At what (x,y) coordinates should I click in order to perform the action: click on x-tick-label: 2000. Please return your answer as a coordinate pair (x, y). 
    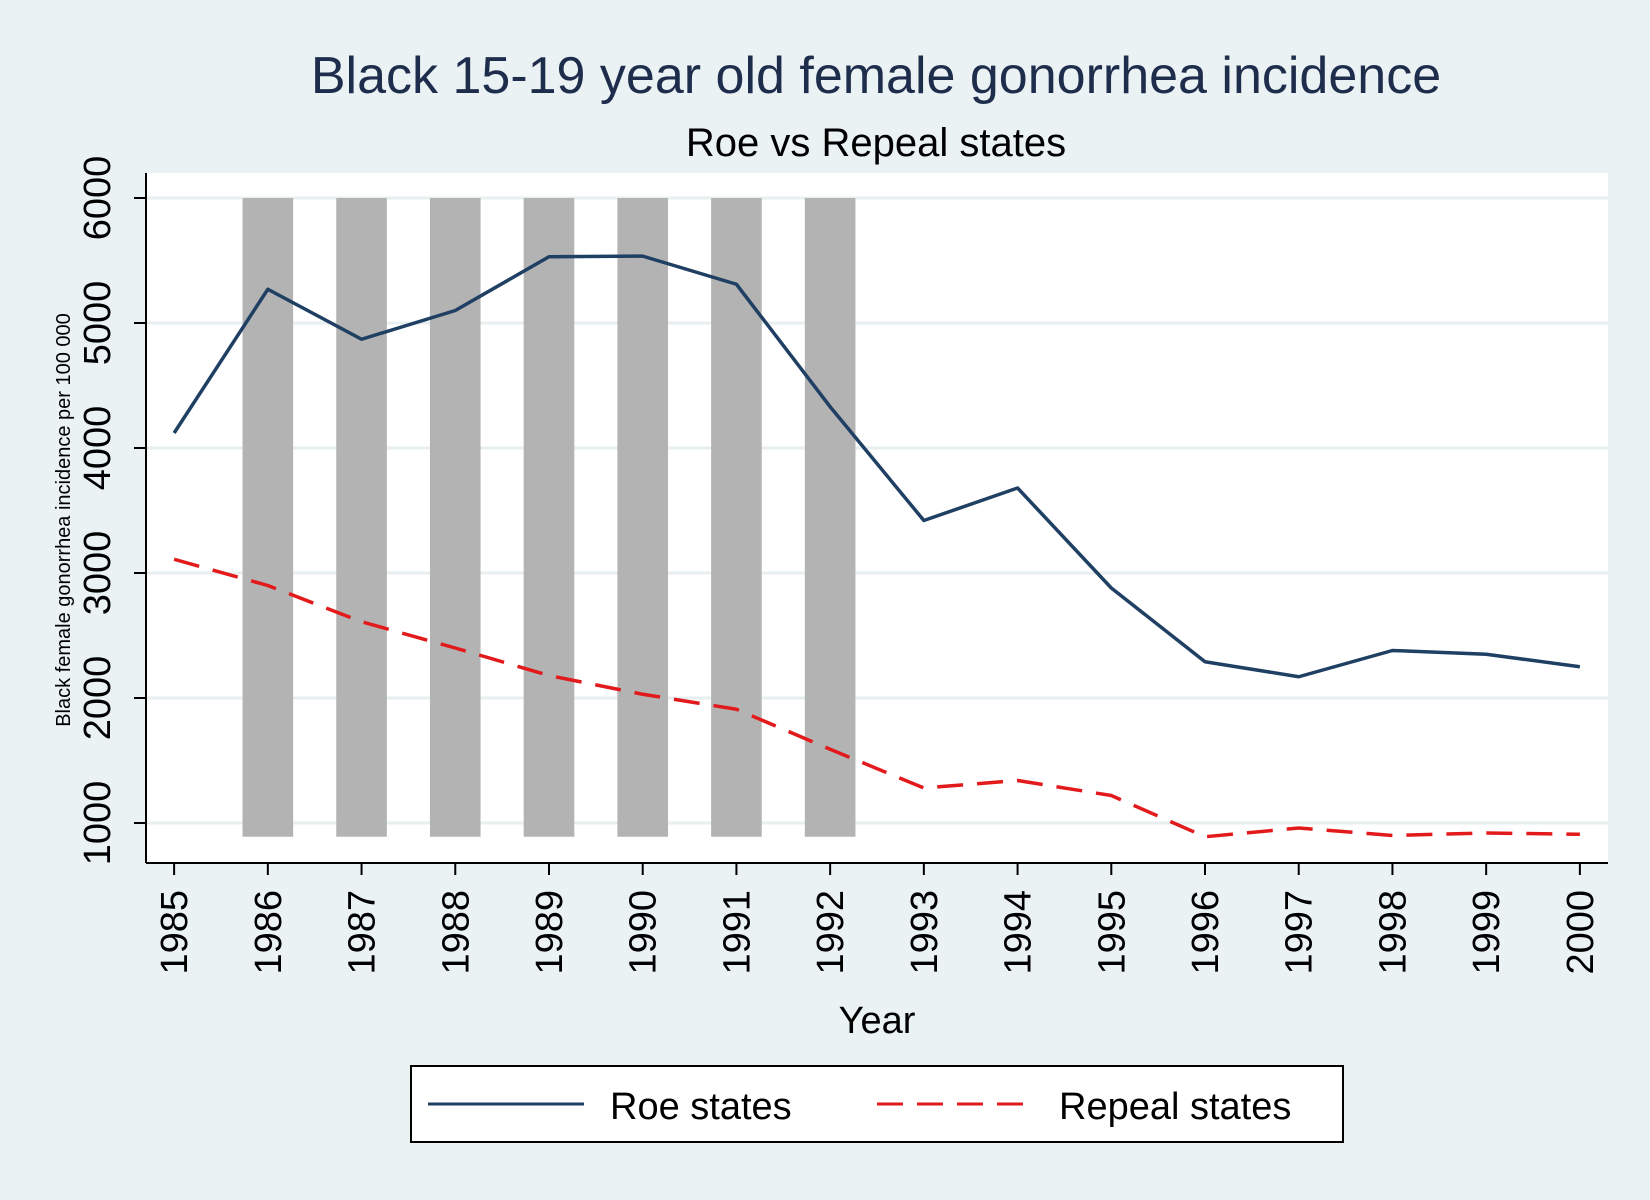
    Looking at the image, I should click on (1581, 932).